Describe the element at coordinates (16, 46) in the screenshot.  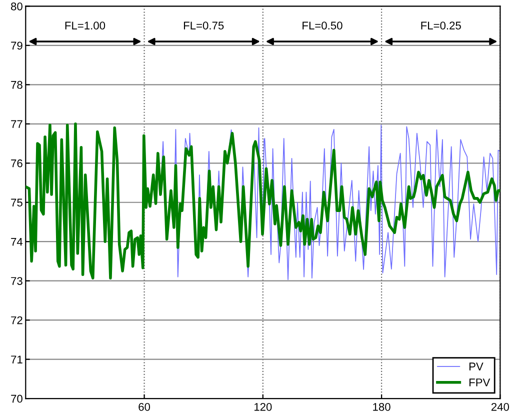
I see `y-tick-label: 79` at that location.